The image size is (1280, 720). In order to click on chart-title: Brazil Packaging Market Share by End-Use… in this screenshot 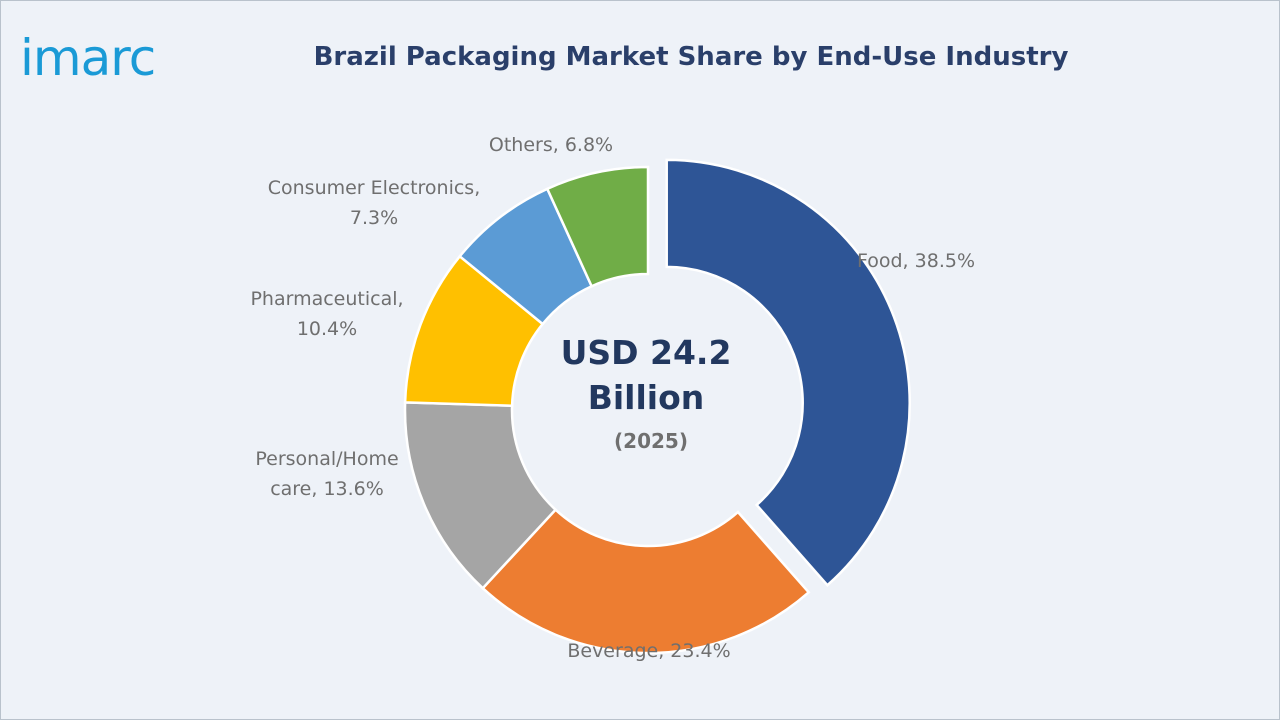, I will do `click(691, 57)`.